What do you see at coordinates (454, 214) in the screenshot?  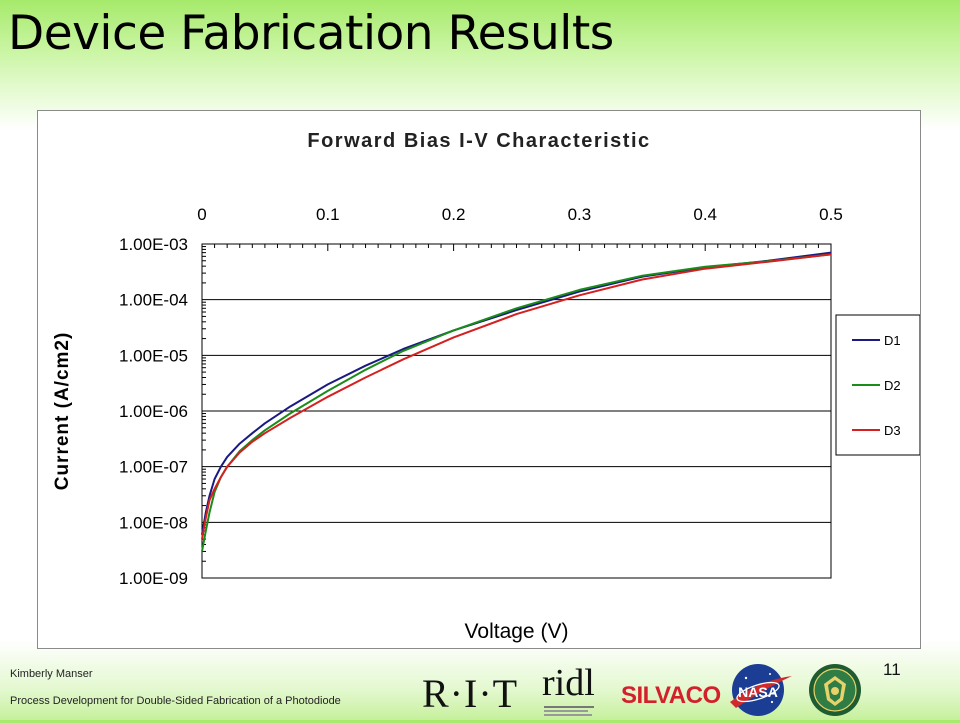 I see `x-tick-label: 0.2` at bounding box center [454, 214].